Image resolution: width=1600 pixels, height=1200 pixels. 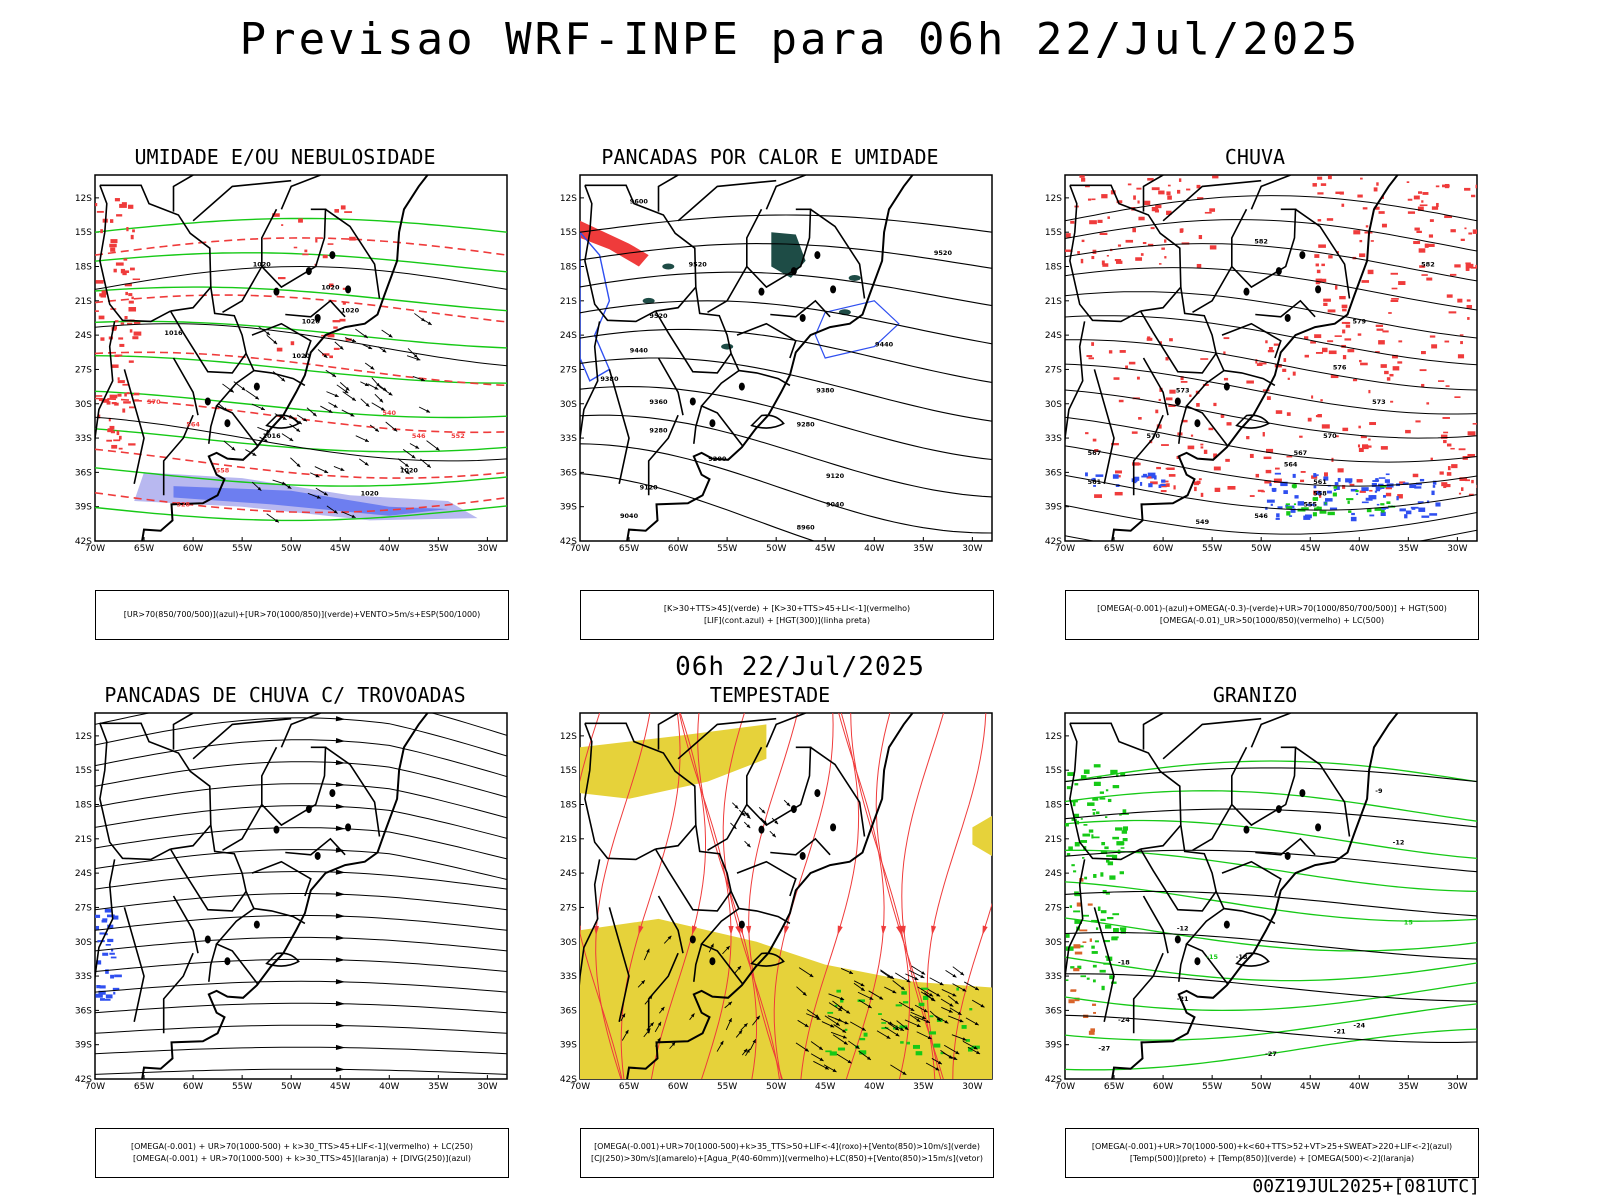 What do you see at coordinates (83, 199) in the screenshot?
I see `y-tick-label: 12S` at bounding box center [83, 199].